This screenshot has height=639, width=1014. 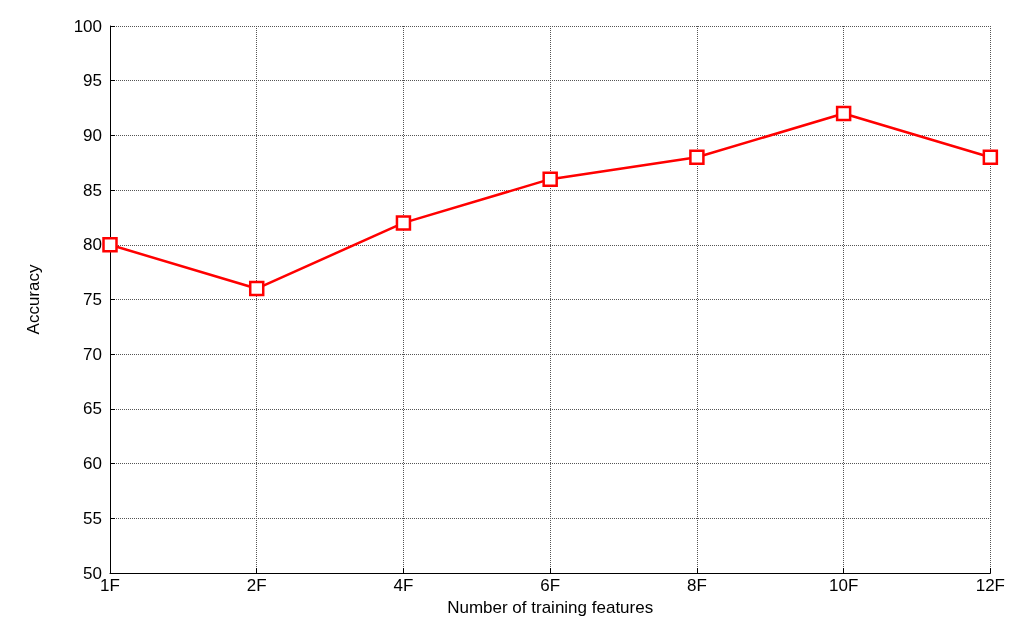 What do you see at coordinates (92, 245) in the screenshot?
I see `y-tick-label: 80` at bounding box center [92, 245].